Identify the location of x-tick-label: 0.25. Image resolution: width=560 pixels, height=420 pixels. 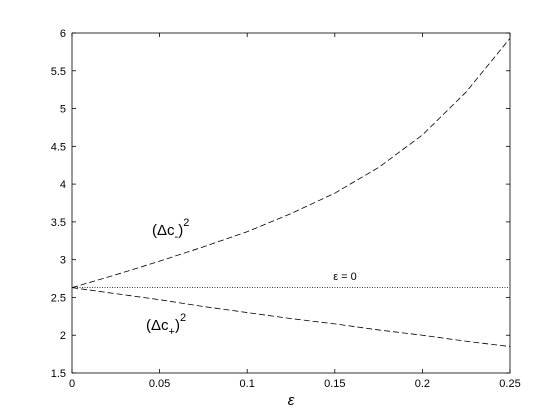
(509, 384).